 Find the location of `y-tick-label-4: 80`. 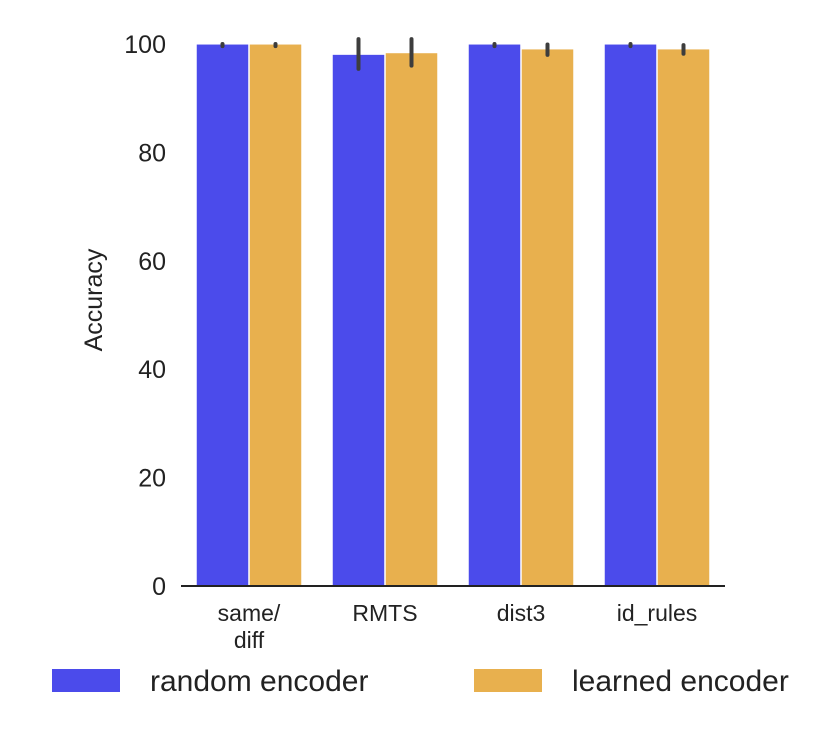

y-tick-label-4: 80 is located at coordinates (152, 153).